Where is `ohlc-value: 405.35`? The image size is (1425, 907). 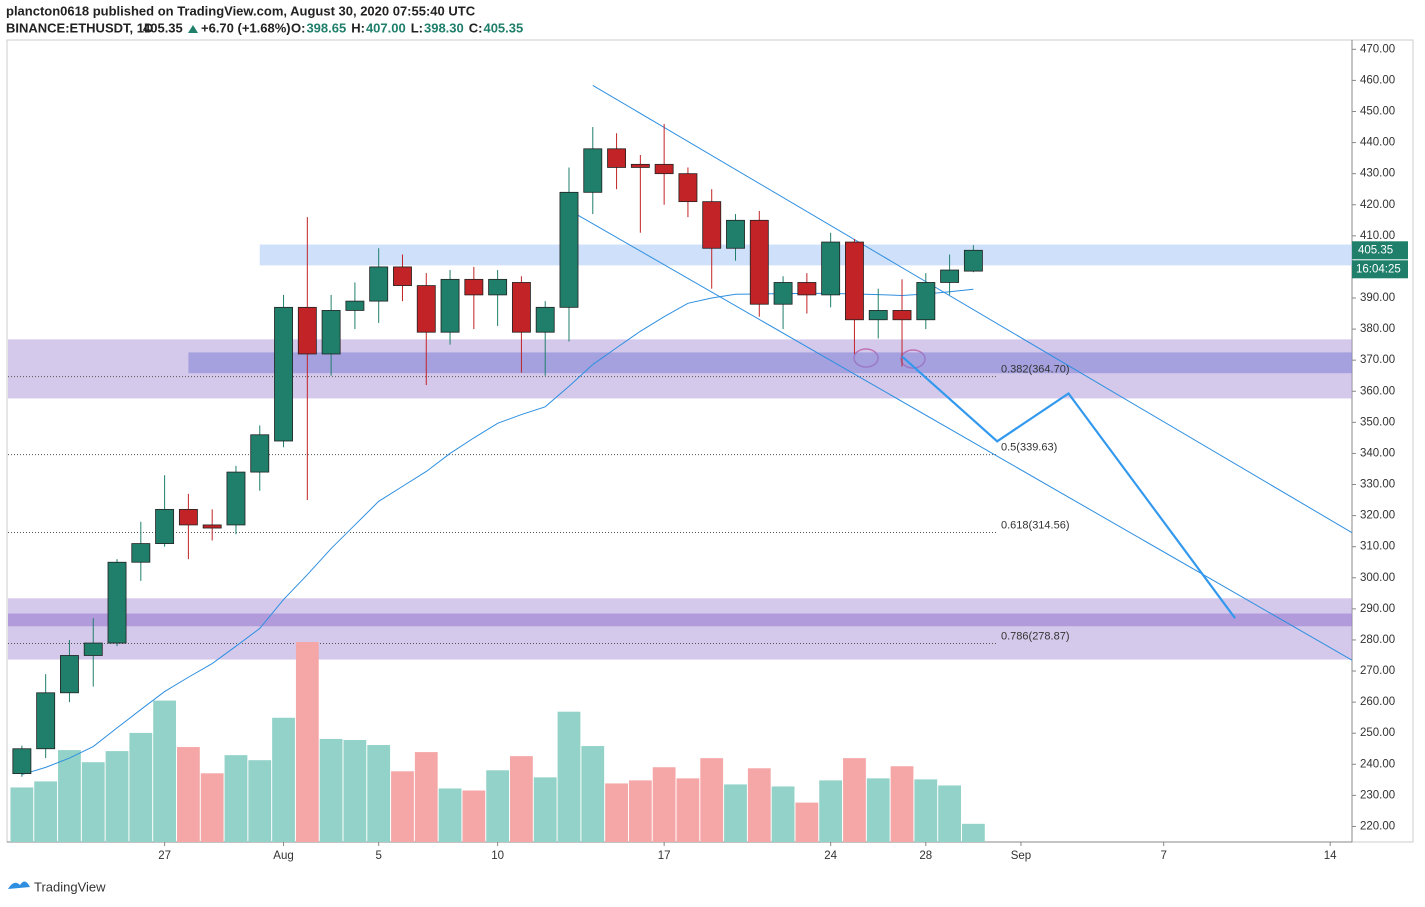
ohlc-value: 405.35 is located at coordinates (503, 27).